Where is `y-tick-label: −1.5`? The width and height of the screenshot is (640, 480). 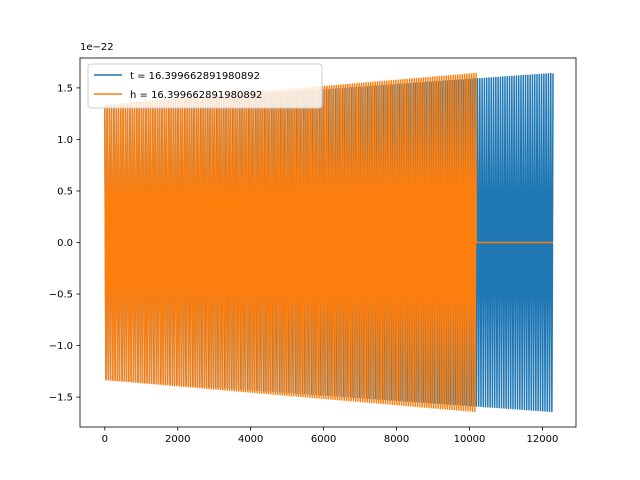 y-tick-label: −1.5 is located at coordinates (61, 398).